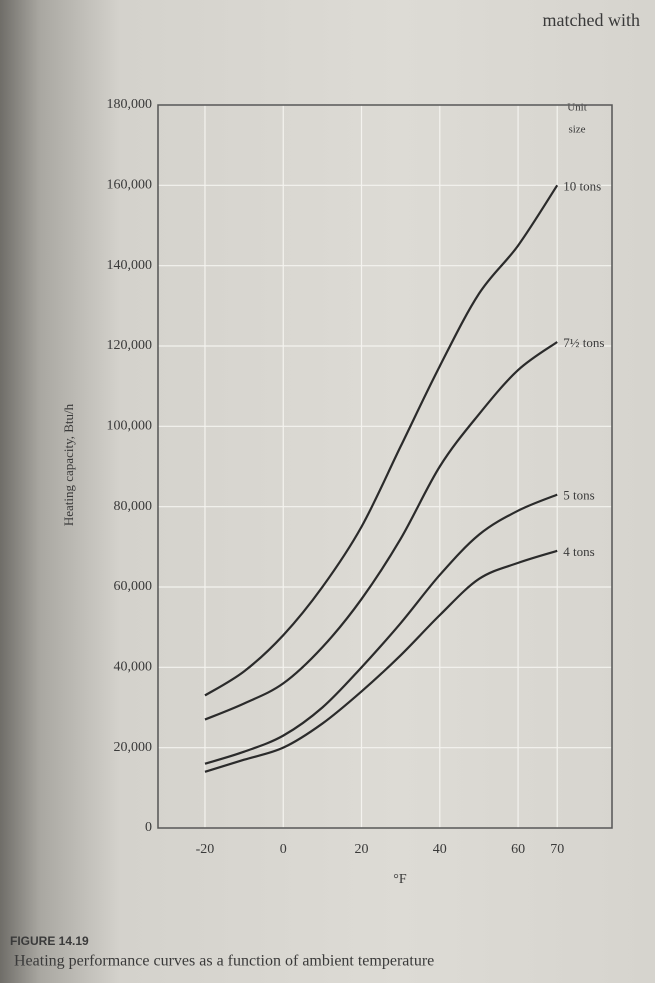 The height and width of the screenshot is (983, 655). I want to click on figure-label: FIGURE 14.19, so click(49, 941).